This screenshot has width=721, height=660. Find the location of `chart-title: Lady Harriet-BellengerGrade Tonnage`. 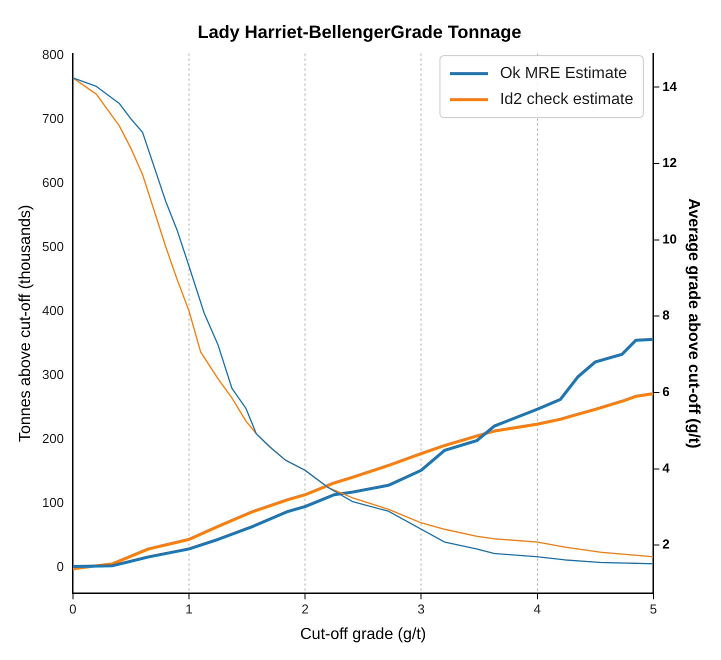

chart-title: Lady Harriet-BellengerGrade Tonnage is located at coordinates (360, 32).